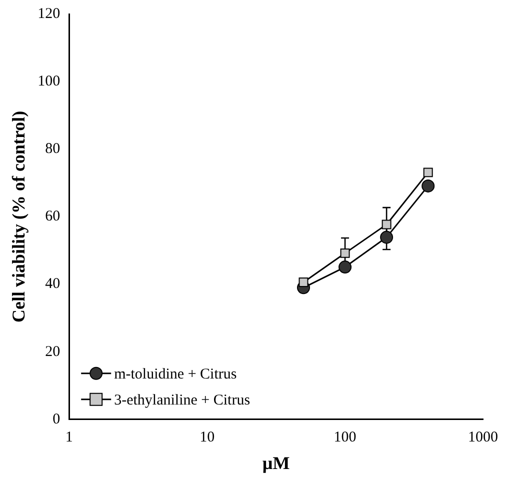 Image resolution: width=505 pixels, height=484 pixels. I want to click on x-axis-title: µM, so click(276, 462).